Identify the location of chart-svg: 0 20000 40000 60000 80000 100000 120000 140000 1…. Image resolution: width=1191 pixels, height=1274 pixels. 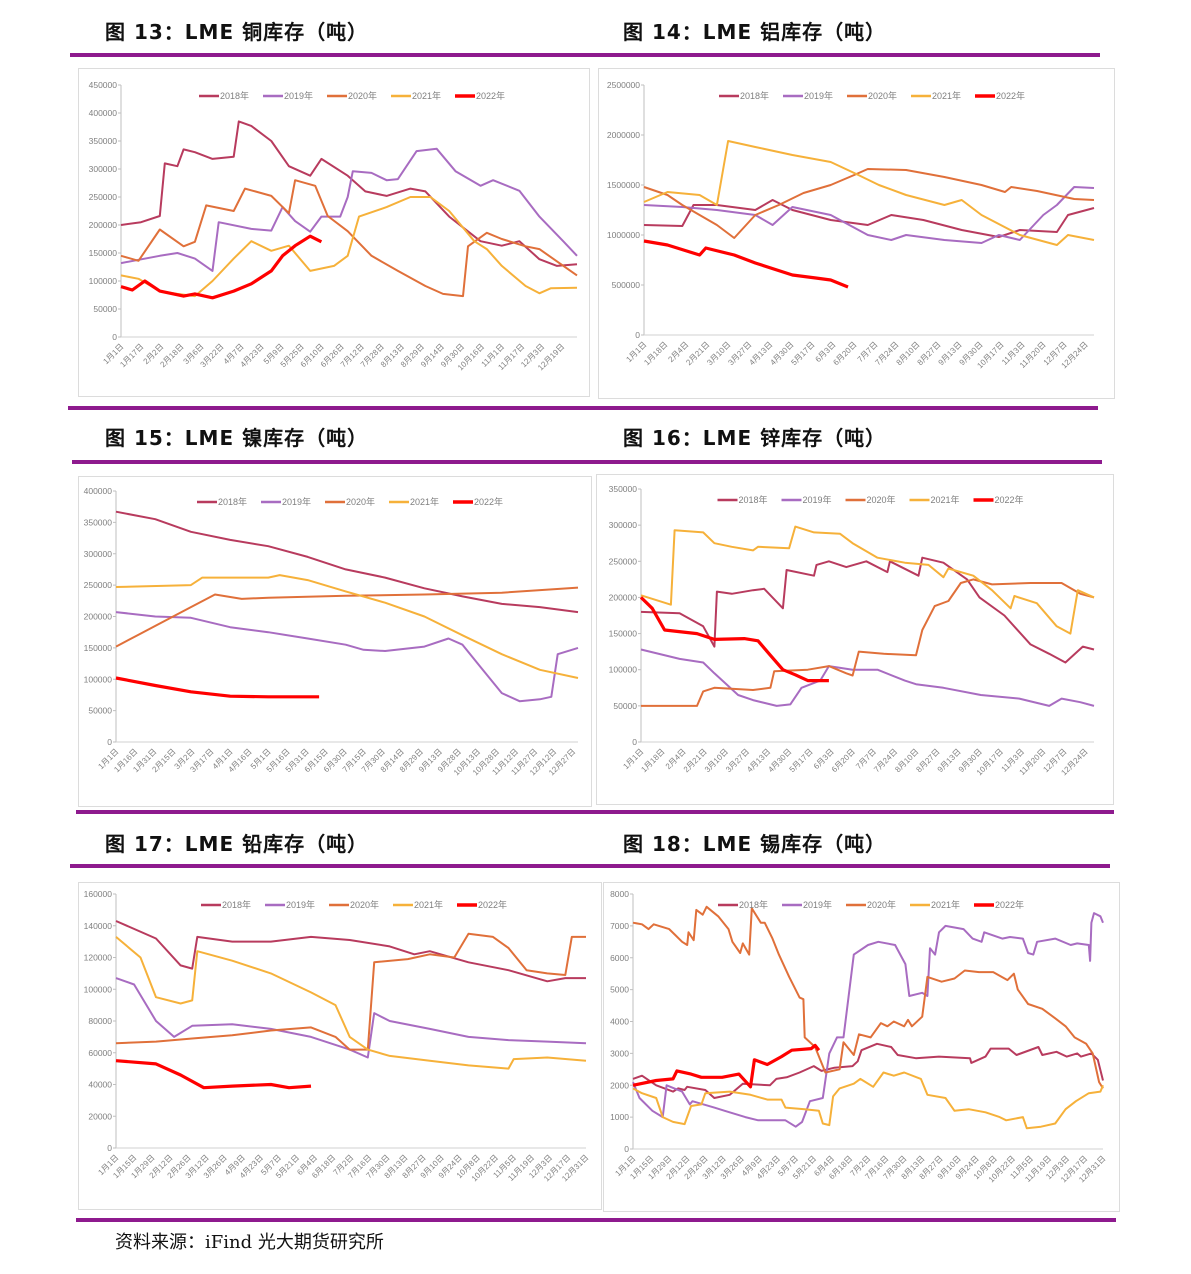
(337, 1036).